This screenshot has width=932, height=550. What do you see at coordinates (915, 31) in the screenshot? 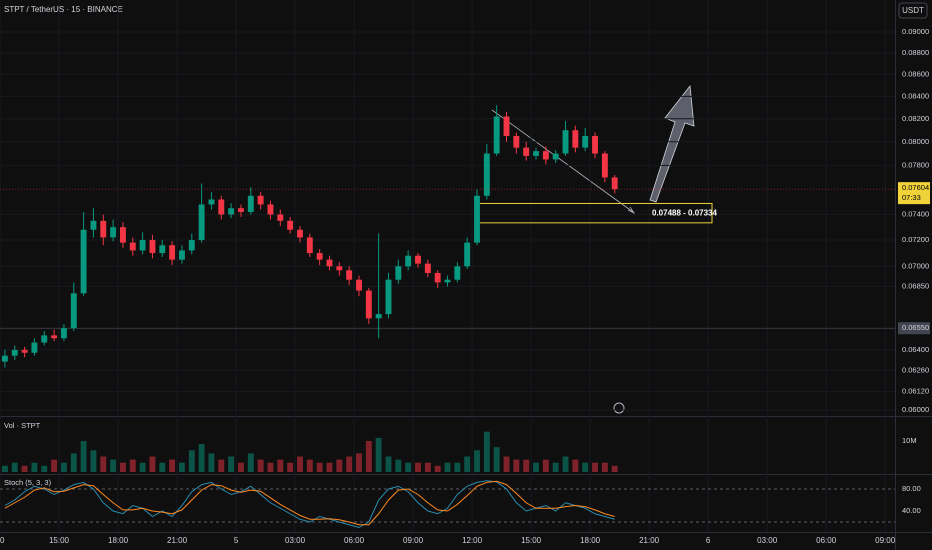
I see `y-tick-label: 0.09000` at bounding box center [915, 31].